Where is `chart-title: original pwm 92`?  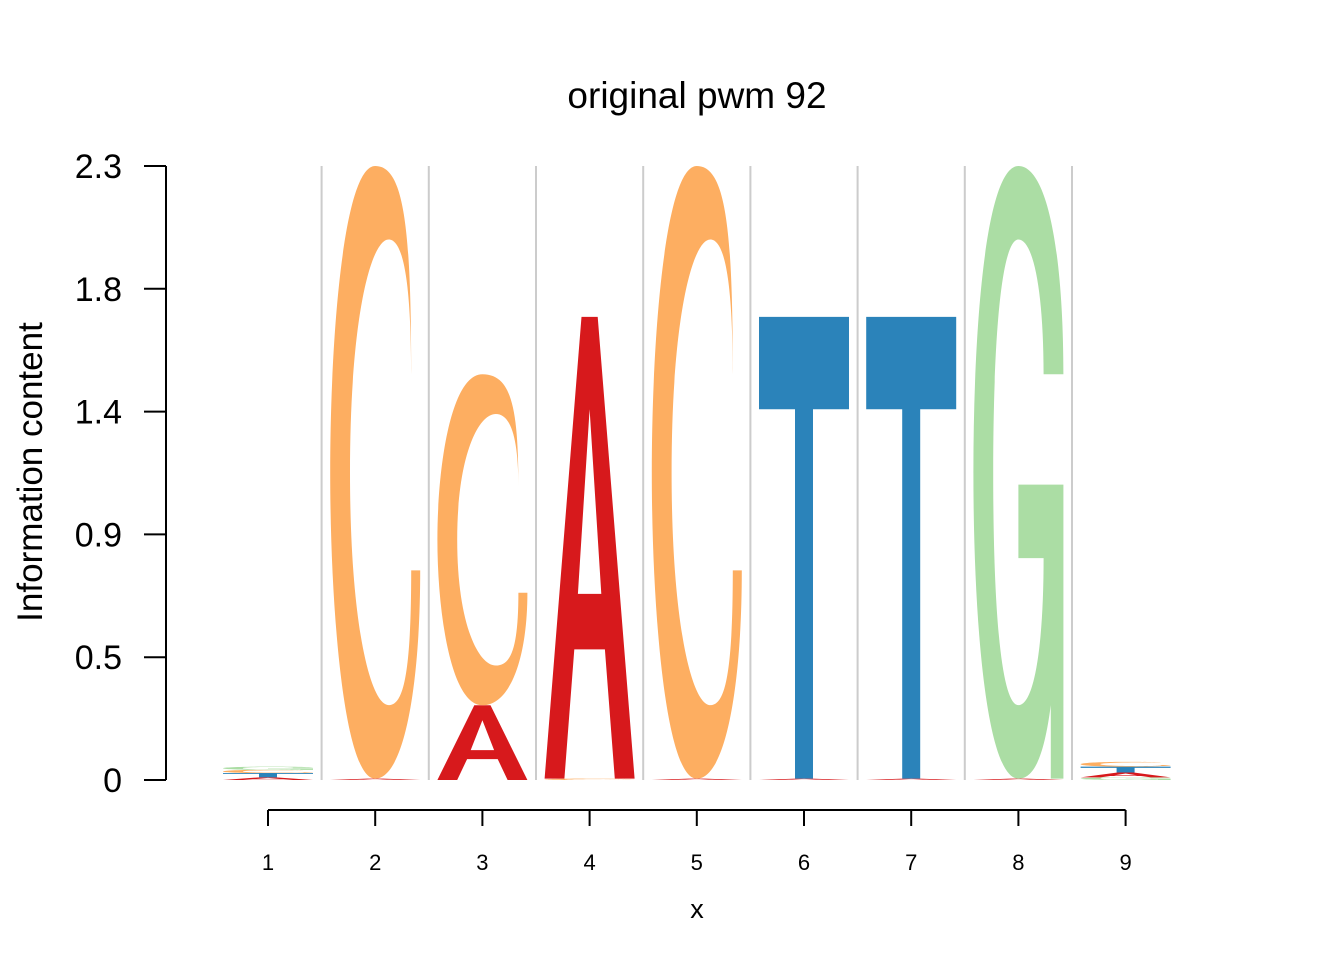 chart-title: original pwm 92 is located at coordinates (696, 95).